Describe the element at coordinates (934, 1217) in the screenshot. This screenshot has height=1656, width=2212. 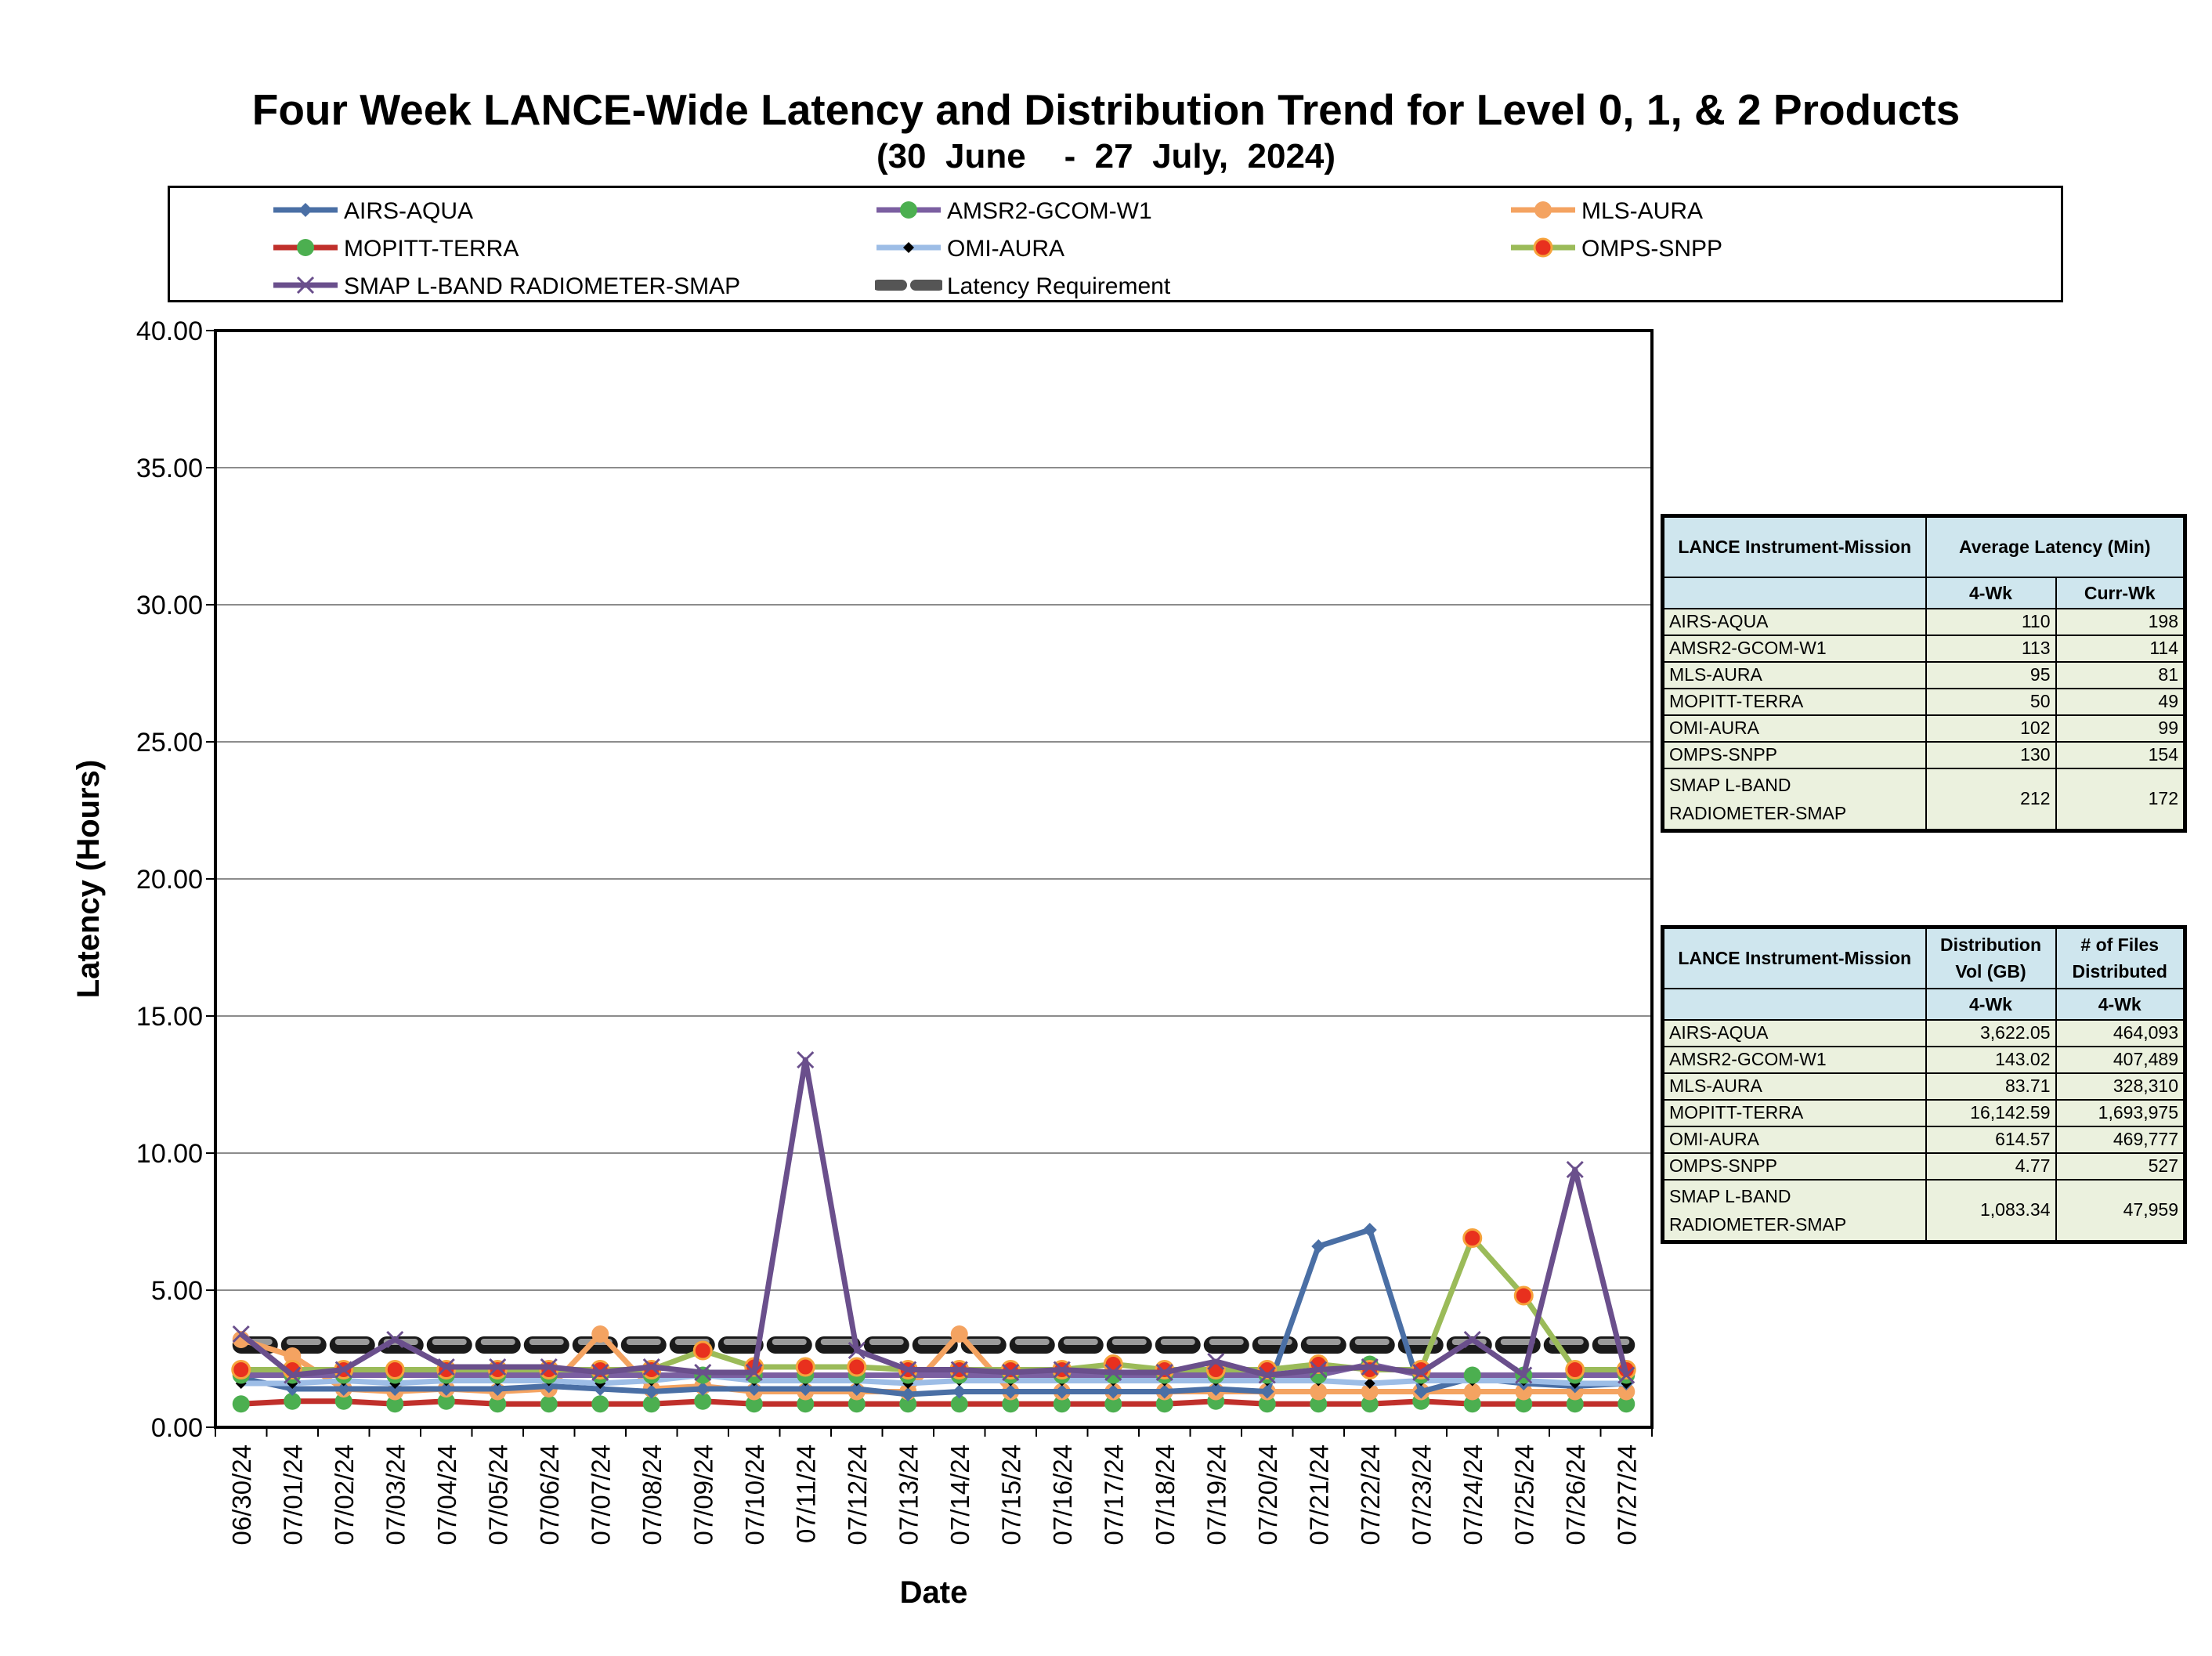
I see `series-smap-l-band-radiometer-smap` at that location.